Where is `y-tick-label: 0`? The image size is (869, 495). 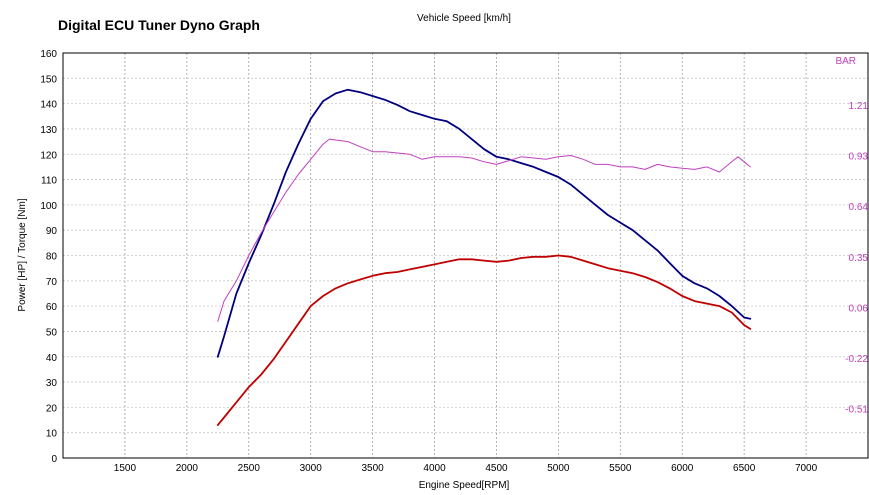
y-tick-label: 0 is located at coordinates (54, 459).